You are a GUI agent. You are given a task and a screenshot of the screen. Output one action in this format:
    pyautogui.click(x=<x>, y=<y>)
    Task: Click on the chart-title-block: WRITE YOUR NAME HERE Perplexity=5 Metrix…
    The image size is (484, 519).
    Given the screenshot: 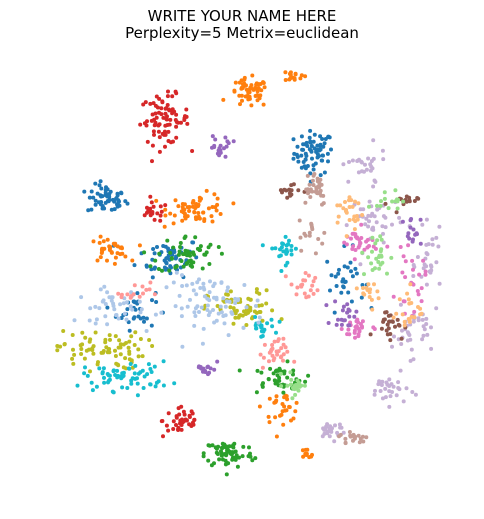 What is the action you would take?
    pyautogui.click(x=242, y=25)
    